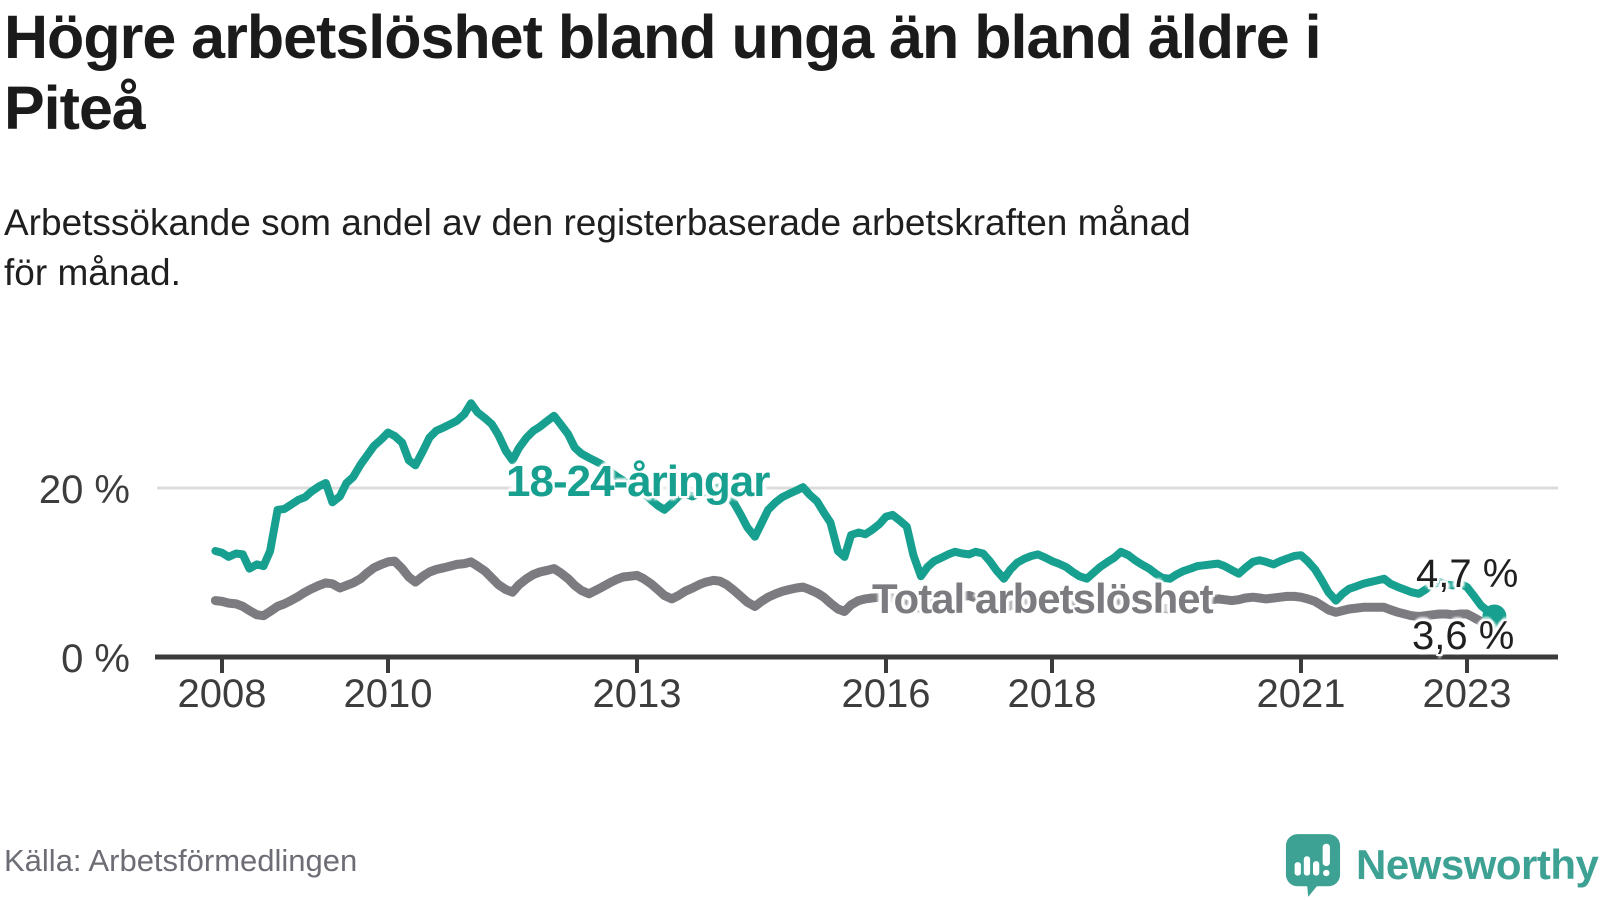 The image size is (1600, 900). What do you see at coordinates (84, 490) in the screenshot?
I see `y-axis-label-20: 20 %` at bounding box center [84, 490].